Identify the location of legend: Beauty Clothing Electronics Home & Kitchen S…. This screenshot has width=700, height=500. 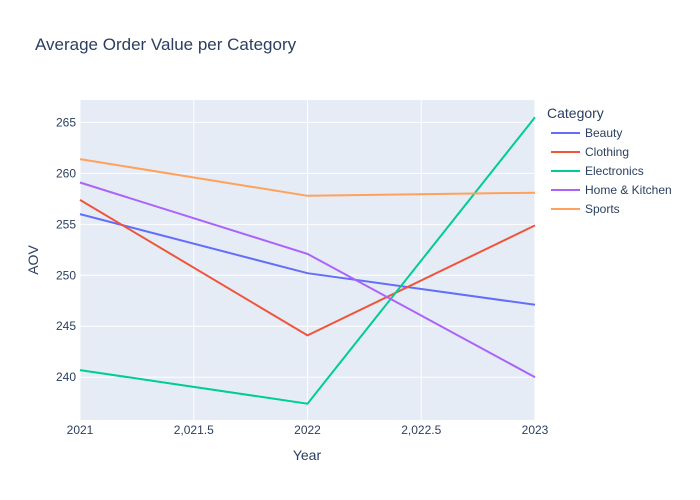
(611, 171).